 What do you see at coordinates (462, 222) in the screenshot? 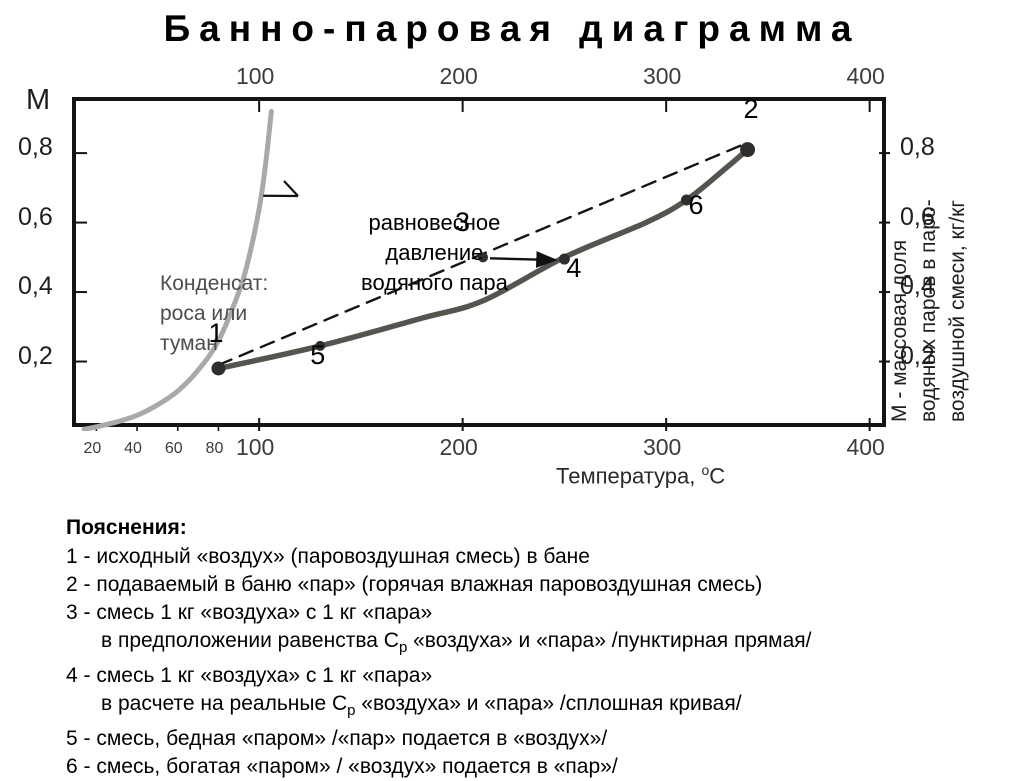
I see `point-label-3: 3` at bounding box center [462, 222].